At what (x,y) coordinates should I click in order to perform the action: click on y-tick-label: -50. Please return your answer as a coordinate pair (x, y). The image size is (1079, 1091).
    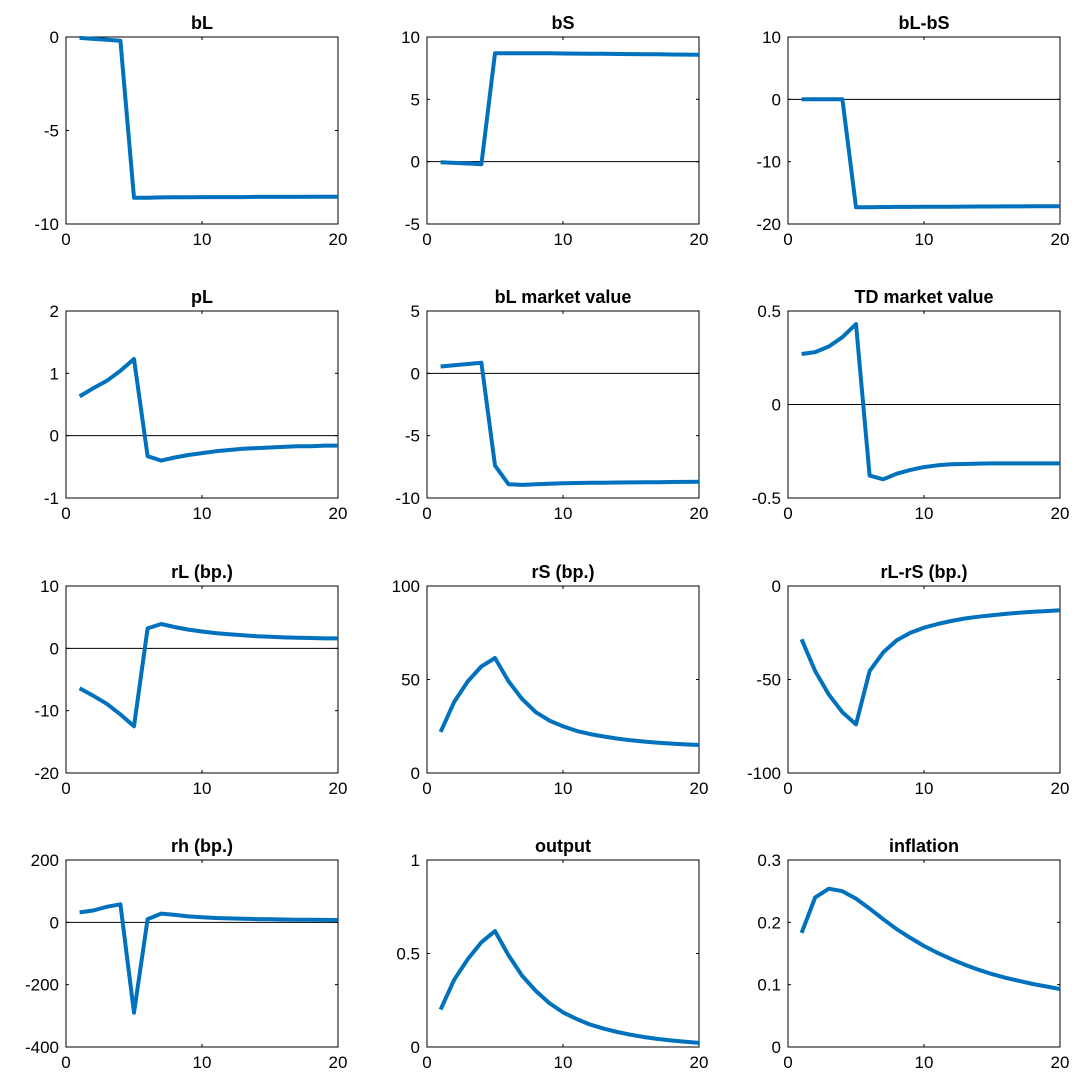
    Looking at the image, I should click on (768, 680).